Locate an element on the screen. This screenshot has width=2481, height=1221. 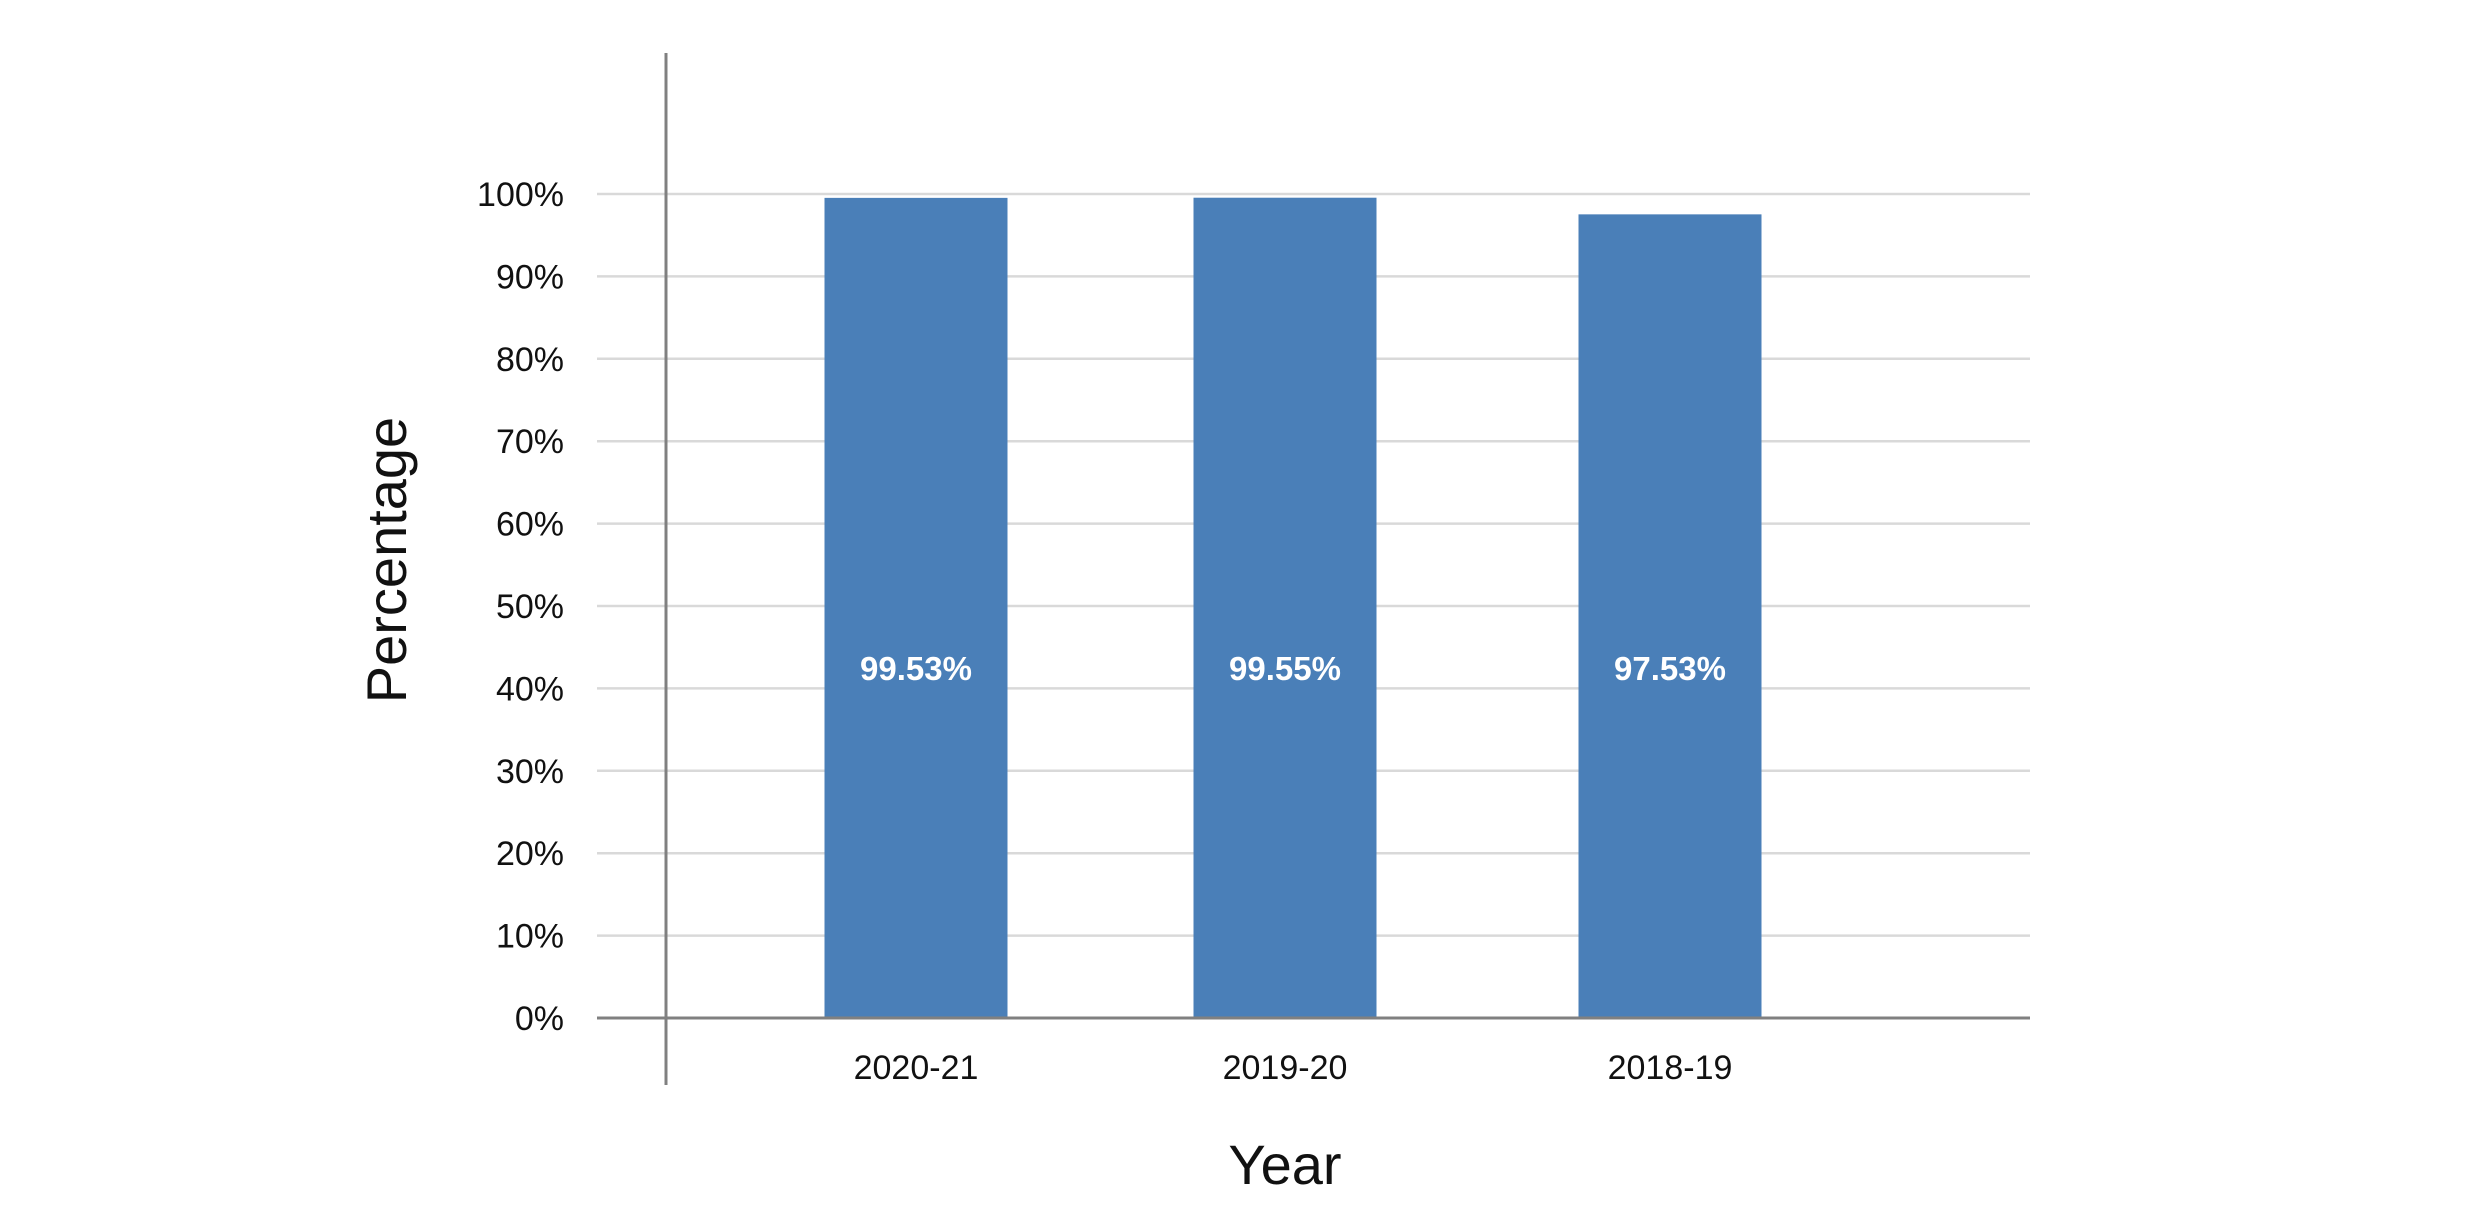
y-tick-label: 60% is located at coordinates (530, 525).